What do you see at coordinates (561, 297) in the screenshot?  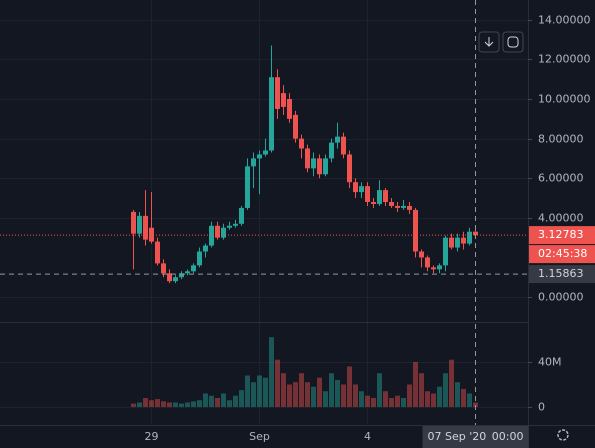 I see `y-tick-label: 0.00000` at bounding box center [561, 297].